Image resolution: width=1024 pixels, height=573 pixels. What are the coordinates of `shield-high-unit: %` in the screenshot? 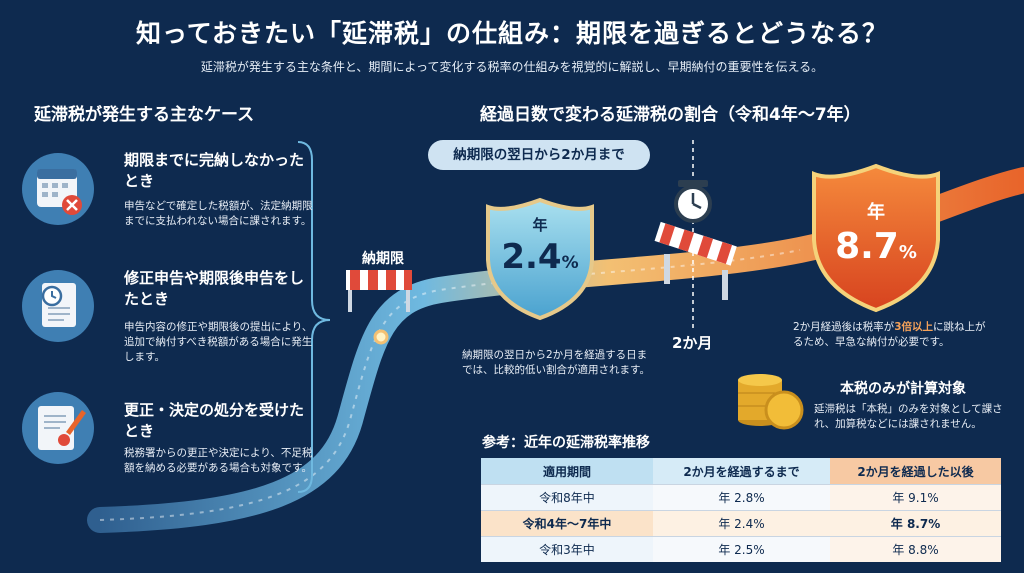 It's located at (907, 252).